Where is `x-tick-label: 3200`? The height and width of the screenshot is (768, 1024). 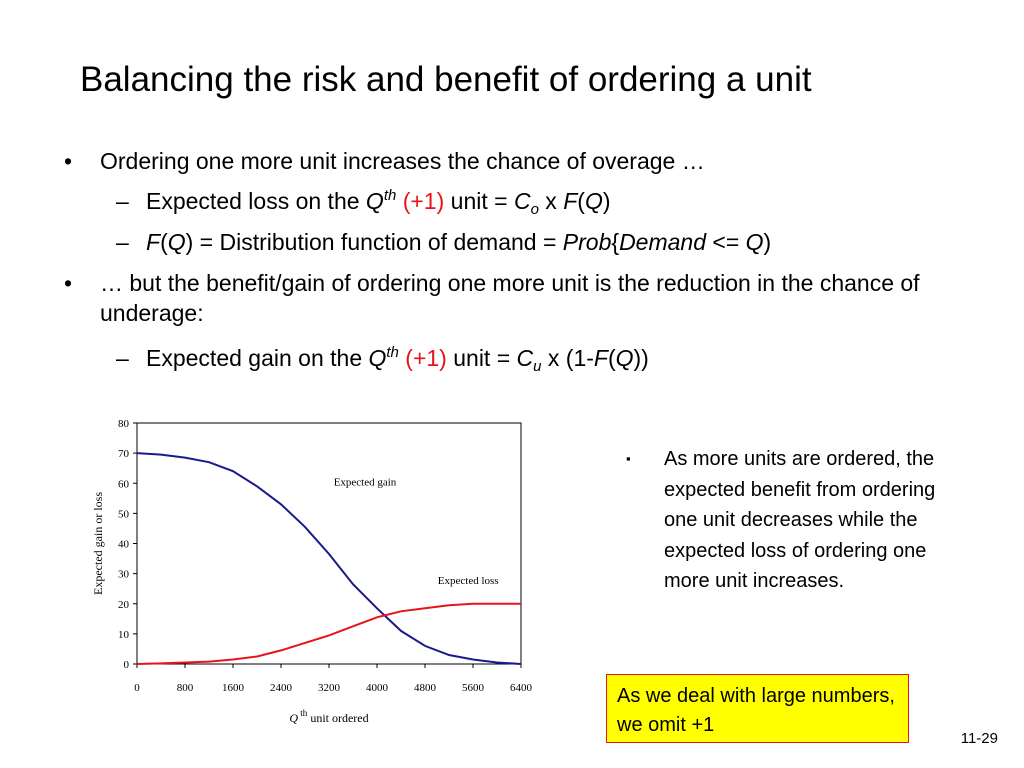 x-tick-label: 3200 is located at coordinates (329, 688).